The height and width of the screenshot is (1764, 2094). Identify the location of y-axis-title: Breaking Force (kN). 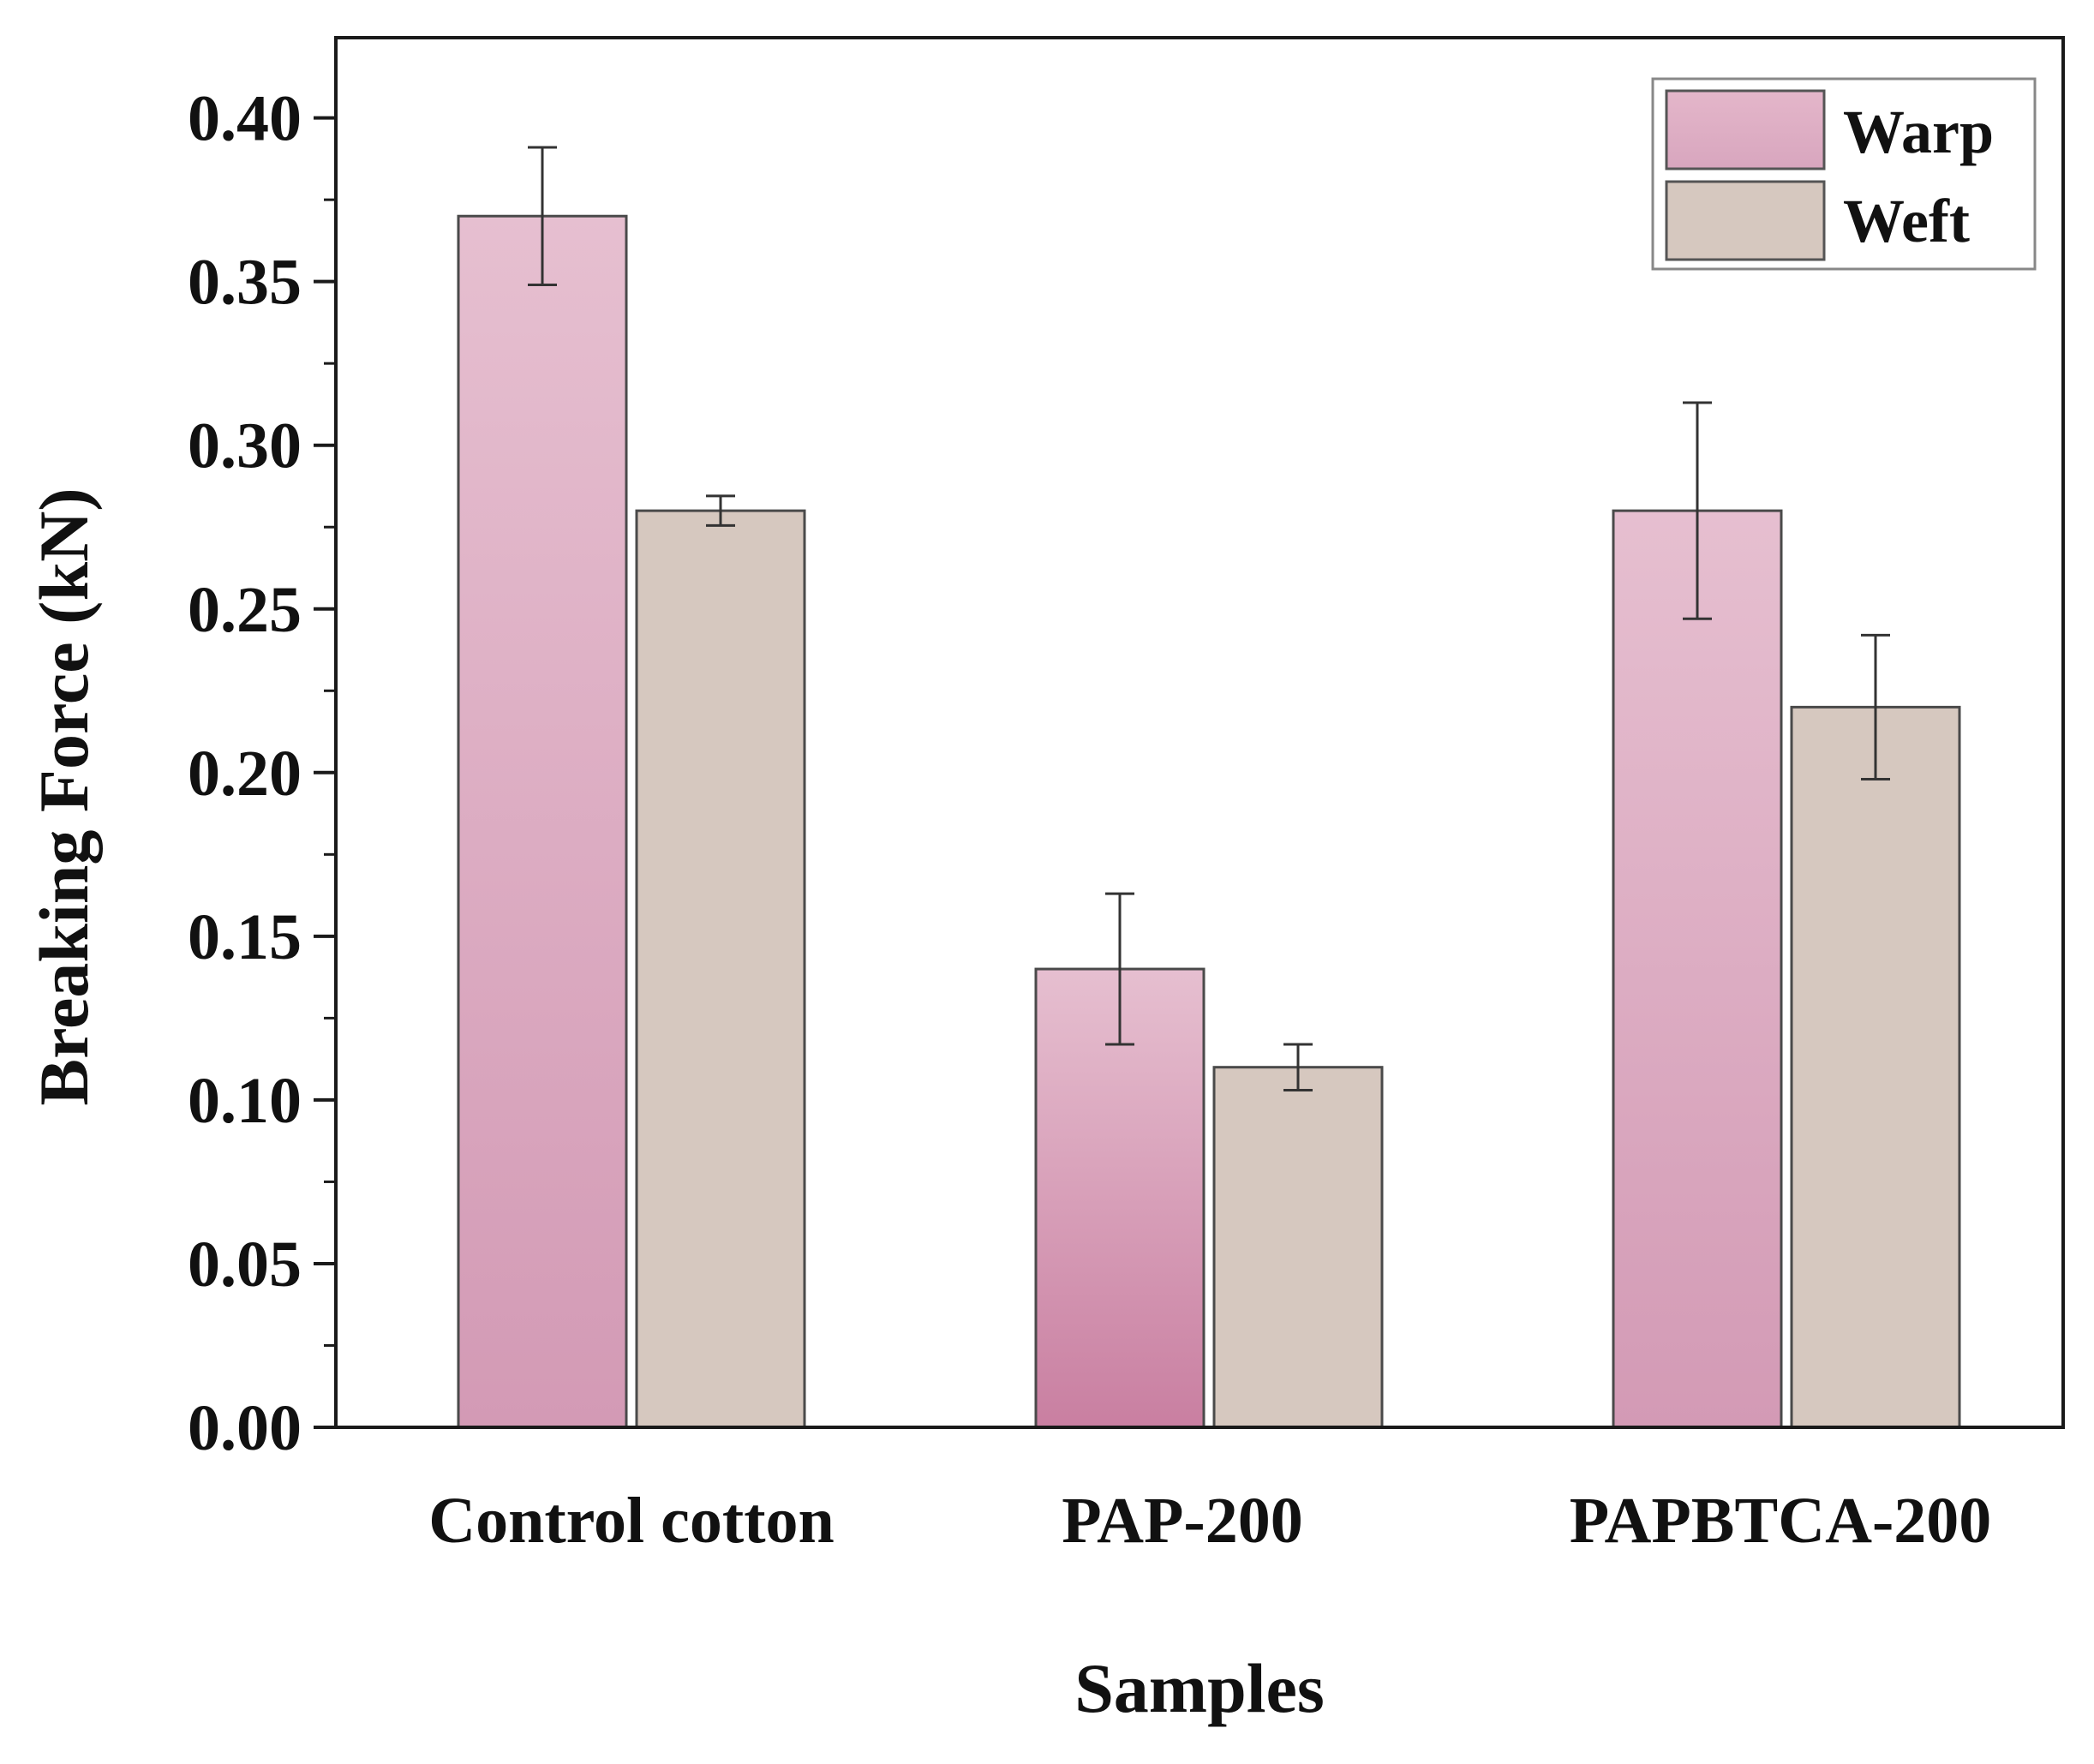
(64, 796).